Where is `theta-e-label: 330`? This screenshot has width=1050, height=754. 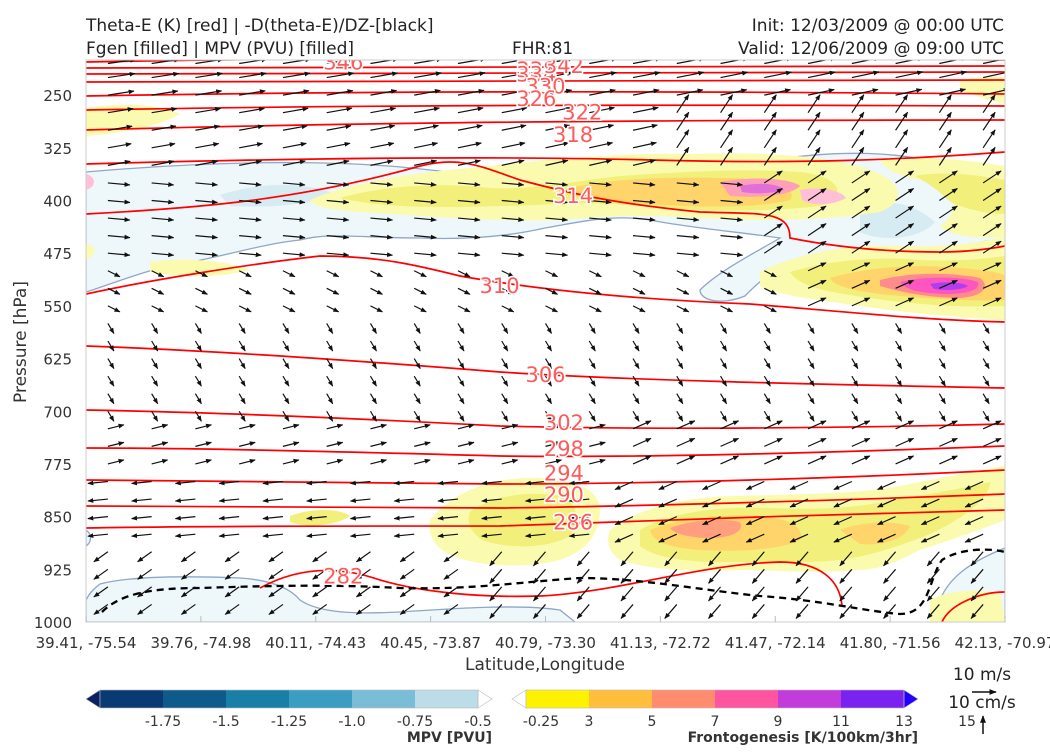
theta-e-label: 330 is located at coordinates (545, 86).